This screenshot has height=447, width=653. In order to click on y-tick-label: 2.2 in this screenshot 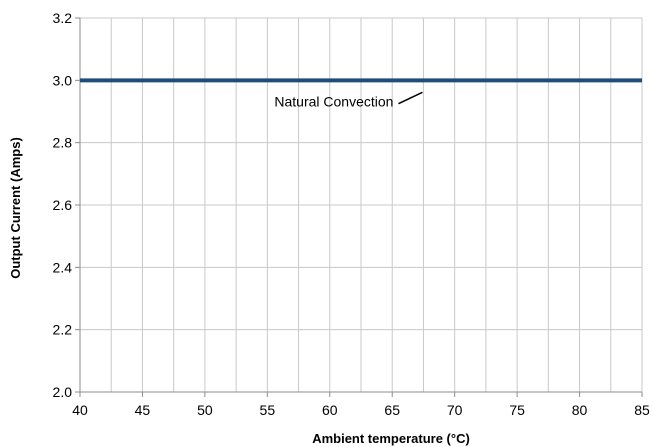, I will do `click(63, 330)`.